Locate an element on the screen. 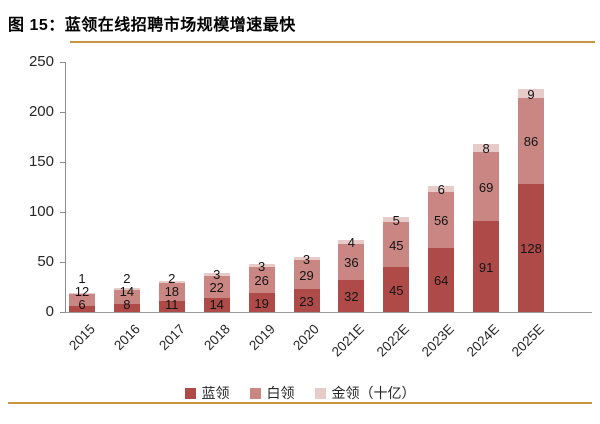 The height and width of the screenshot is (424, 600). segment-value-label: 86 is located at coordinates (531, 141).